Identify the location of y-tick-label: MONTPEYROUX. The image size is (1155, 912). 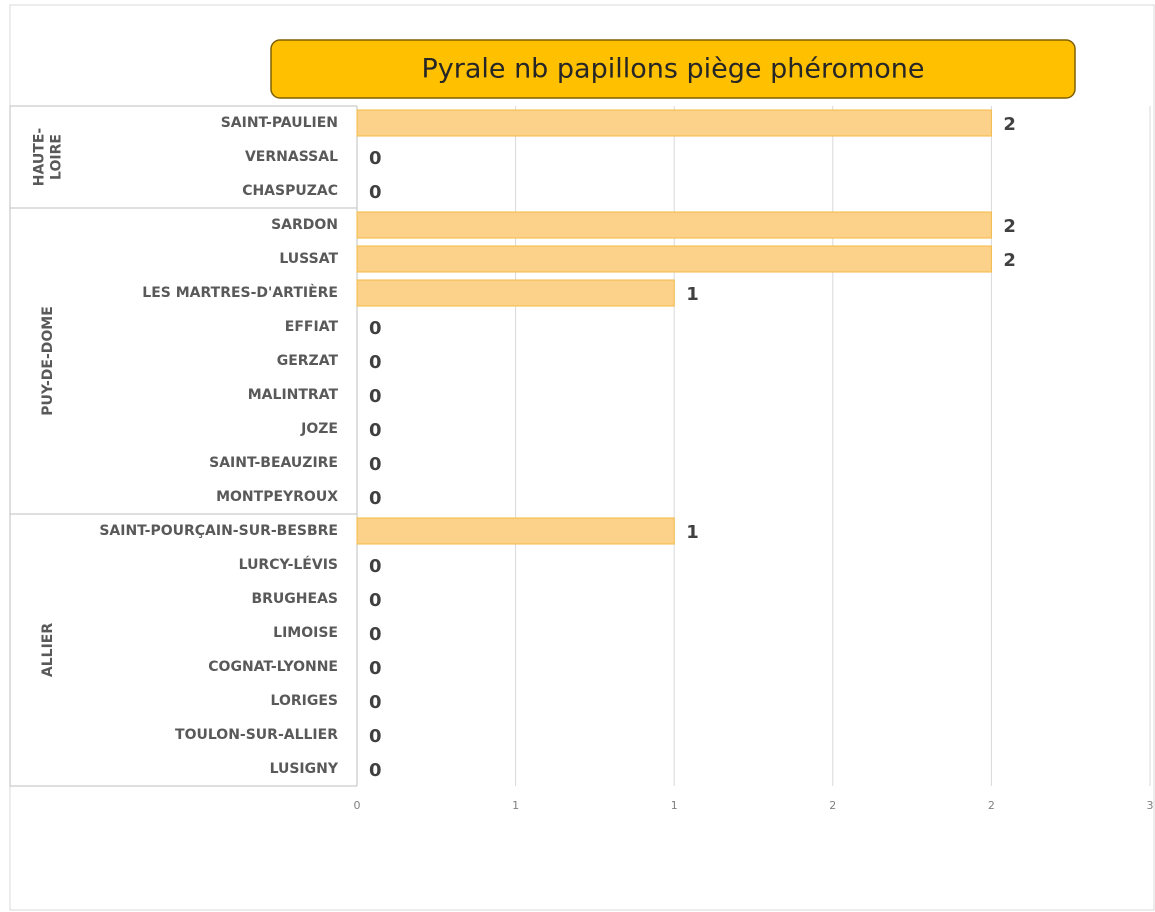
(277, 497).